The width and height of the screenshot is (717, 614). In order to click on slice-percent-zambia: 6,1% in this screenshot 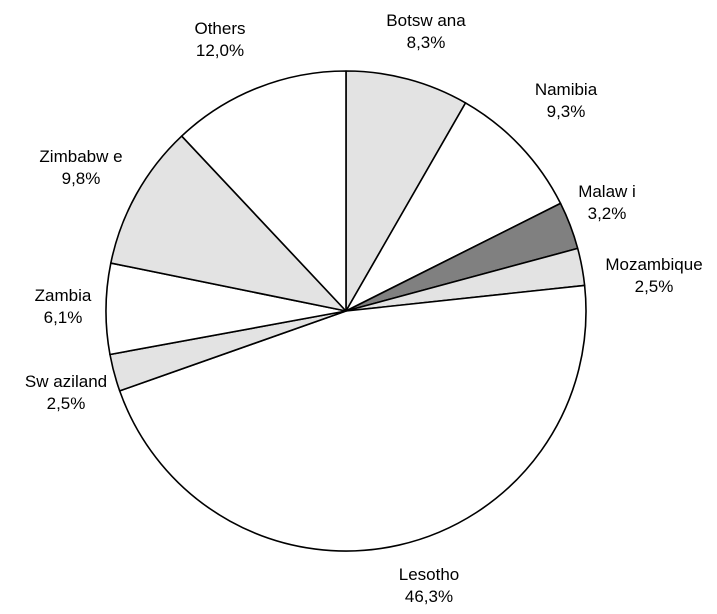, I will do `click(63, 317)`.